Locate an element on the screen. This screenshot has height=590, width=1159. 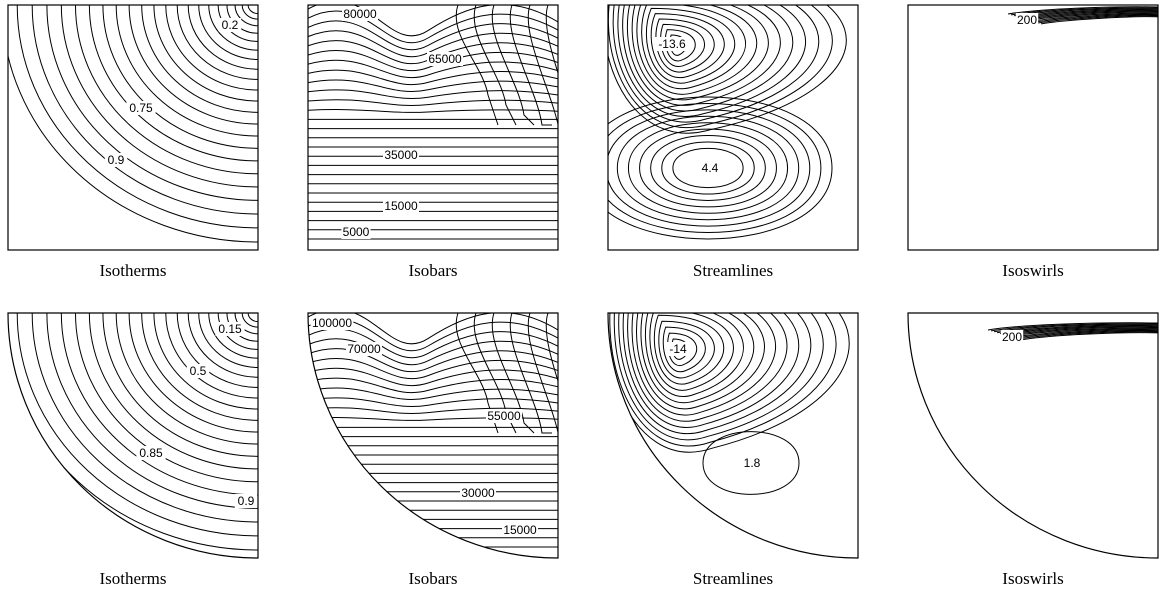
isoswirl-label: 200 is located at coordinates (1027, 20).